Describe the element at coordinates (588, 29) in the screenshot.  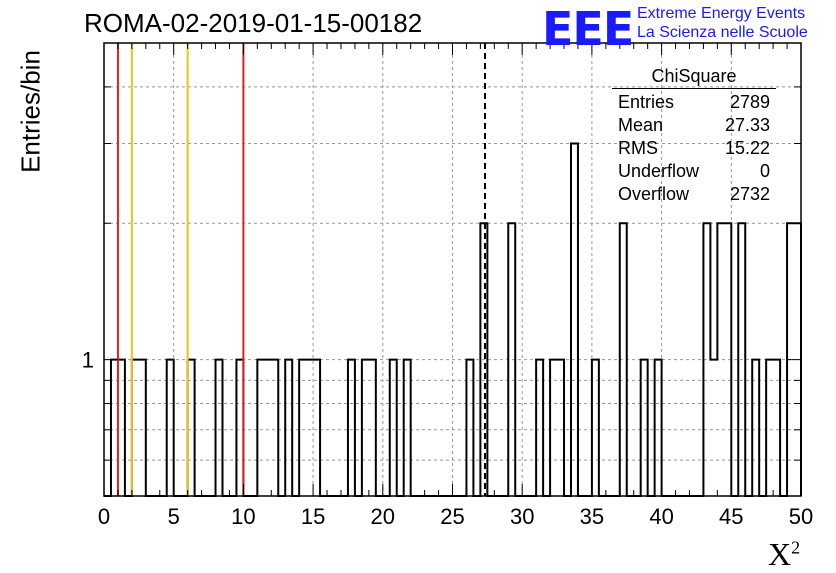
I see `eee-logo: EEE` at that location.